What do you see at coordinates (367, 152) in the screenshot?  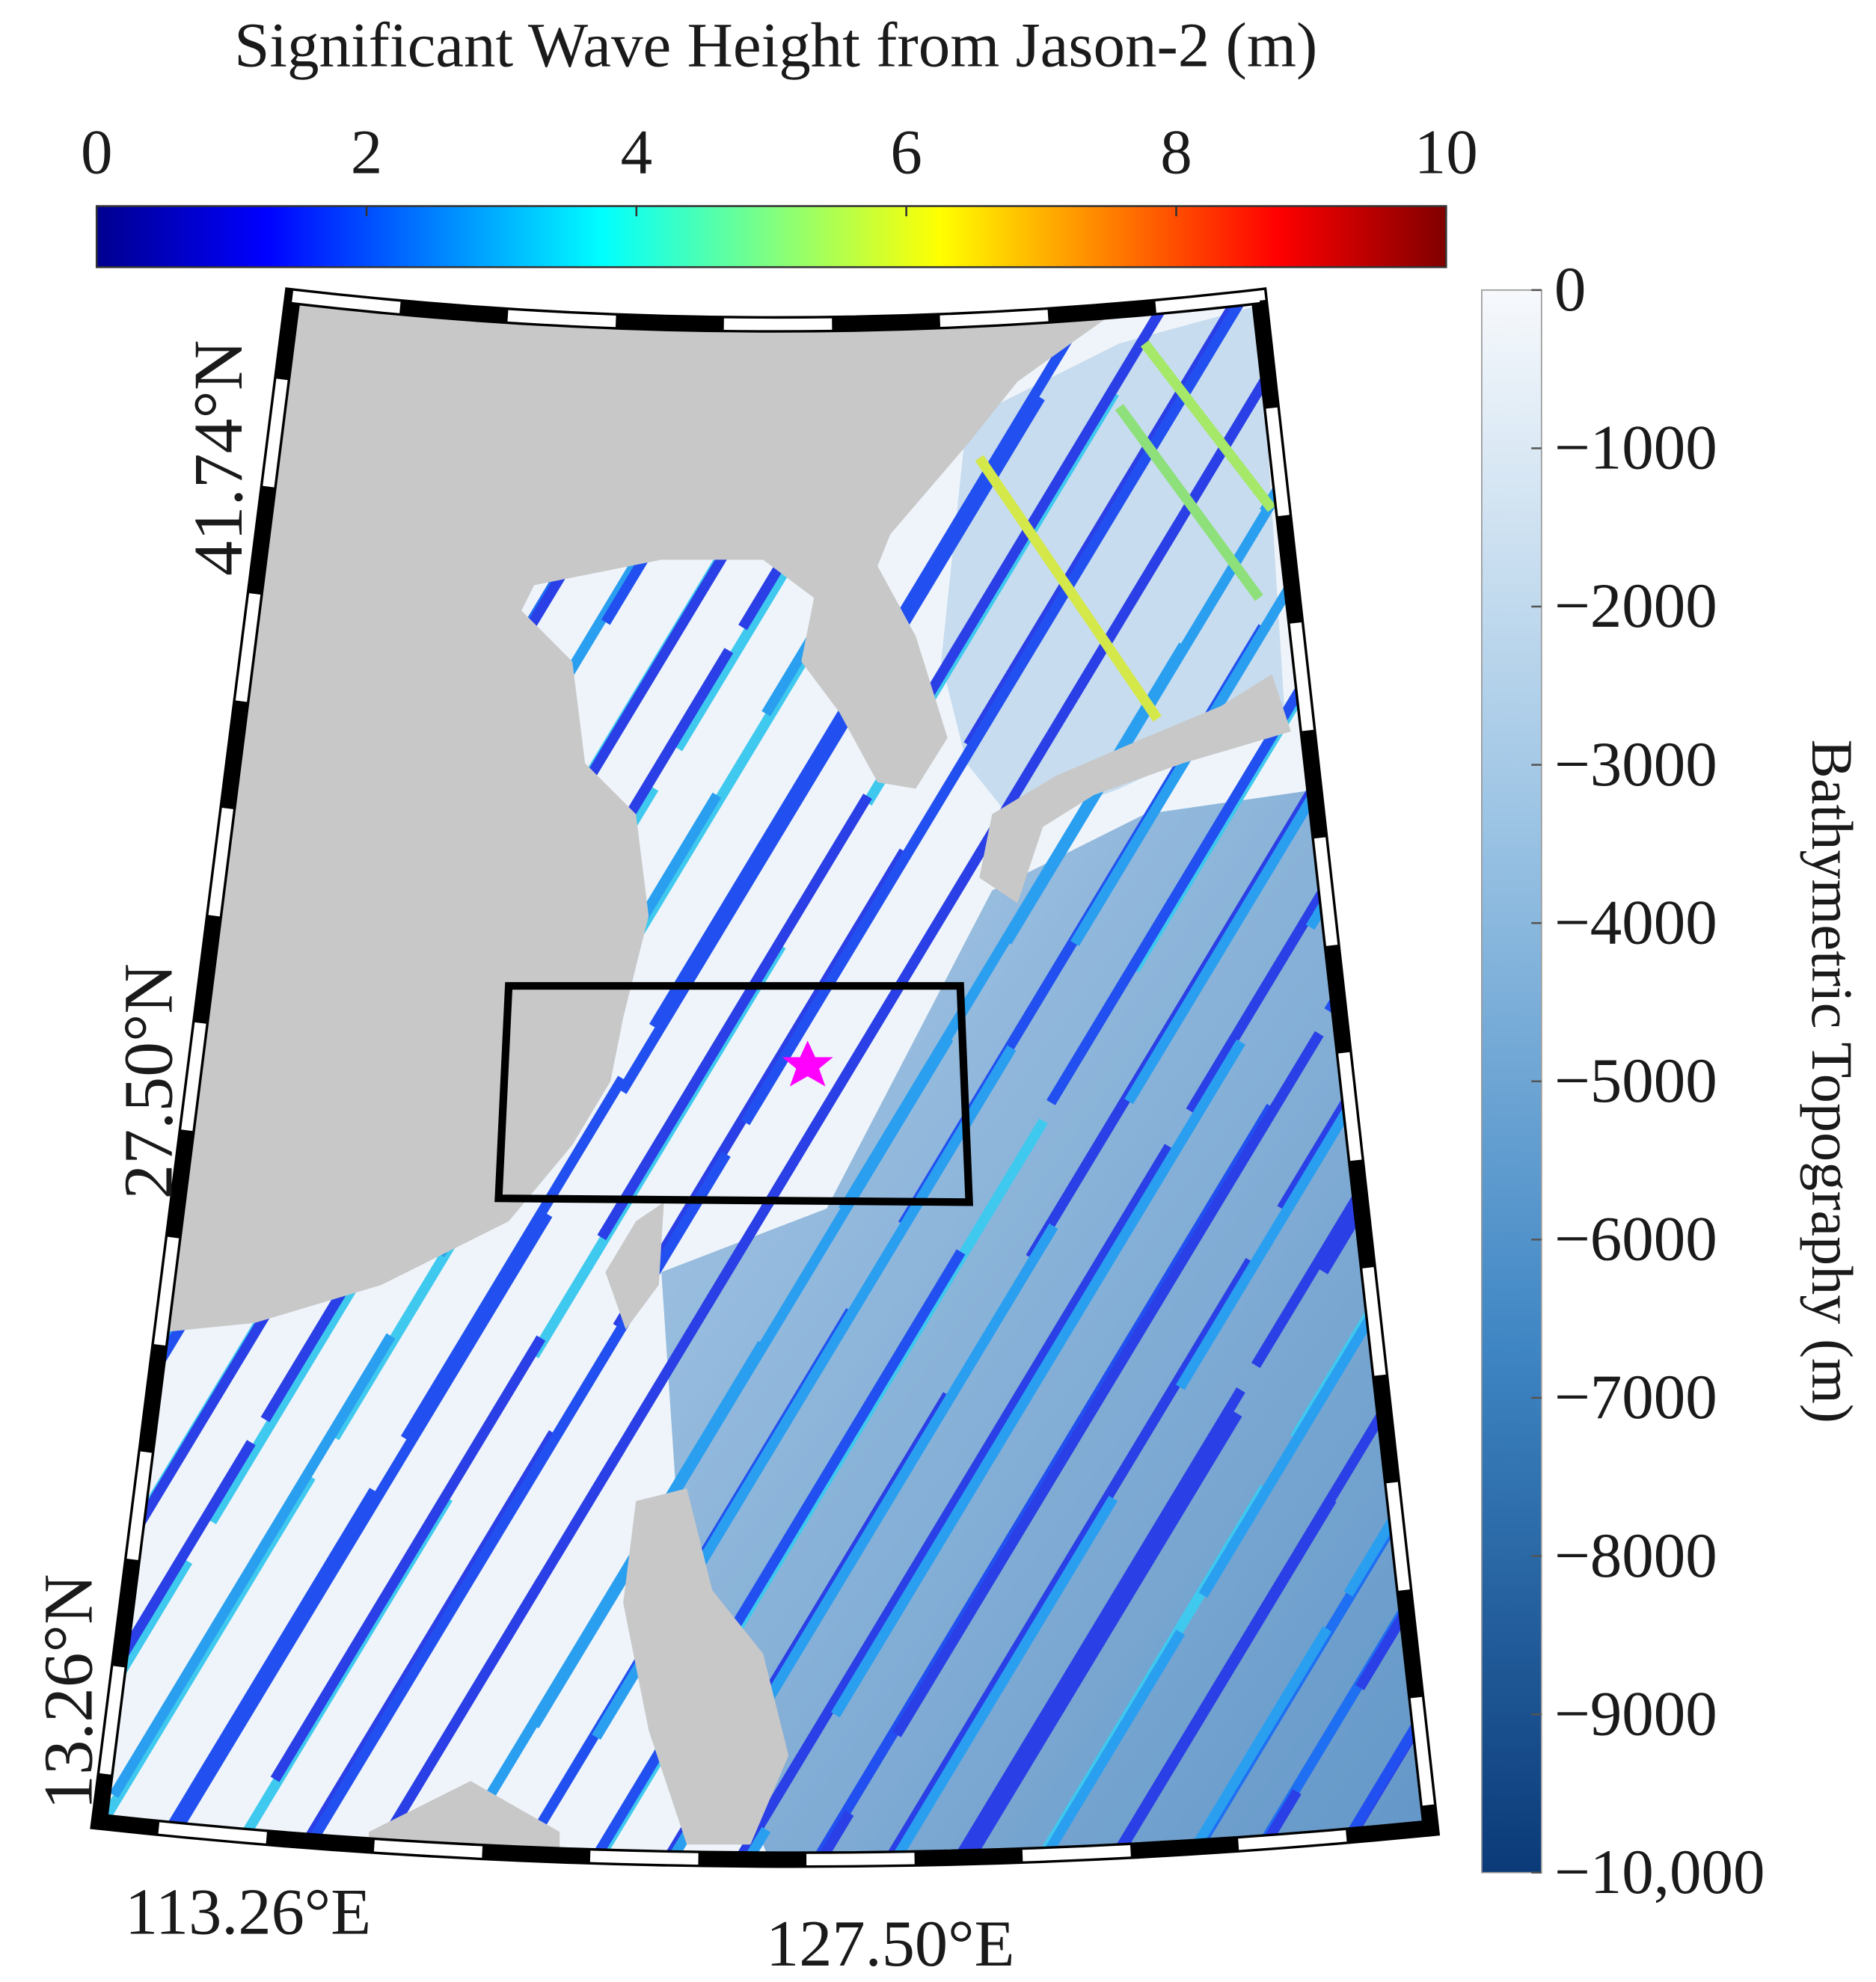 I see `wave-tick-label: 2` at bounding box center [367, 152].